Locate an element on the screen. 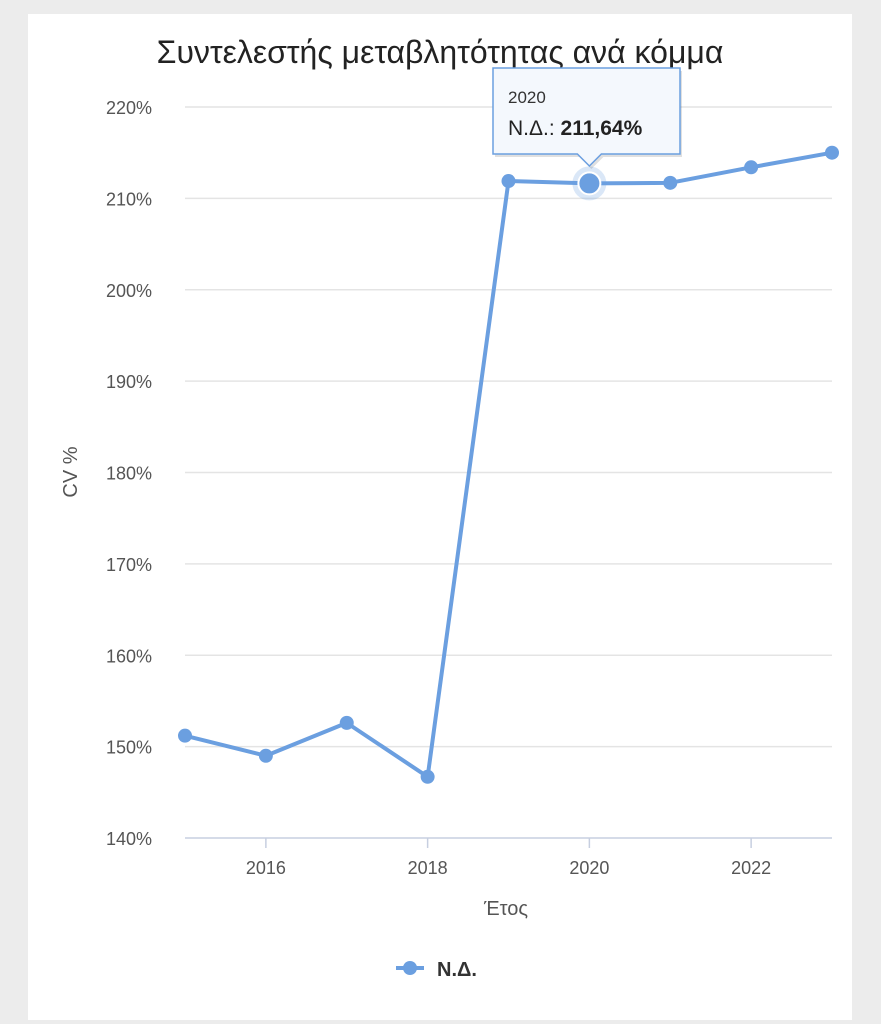 The image size is (881, 1024). x-axis-title: Έτος is located at coordinates (505, 909).